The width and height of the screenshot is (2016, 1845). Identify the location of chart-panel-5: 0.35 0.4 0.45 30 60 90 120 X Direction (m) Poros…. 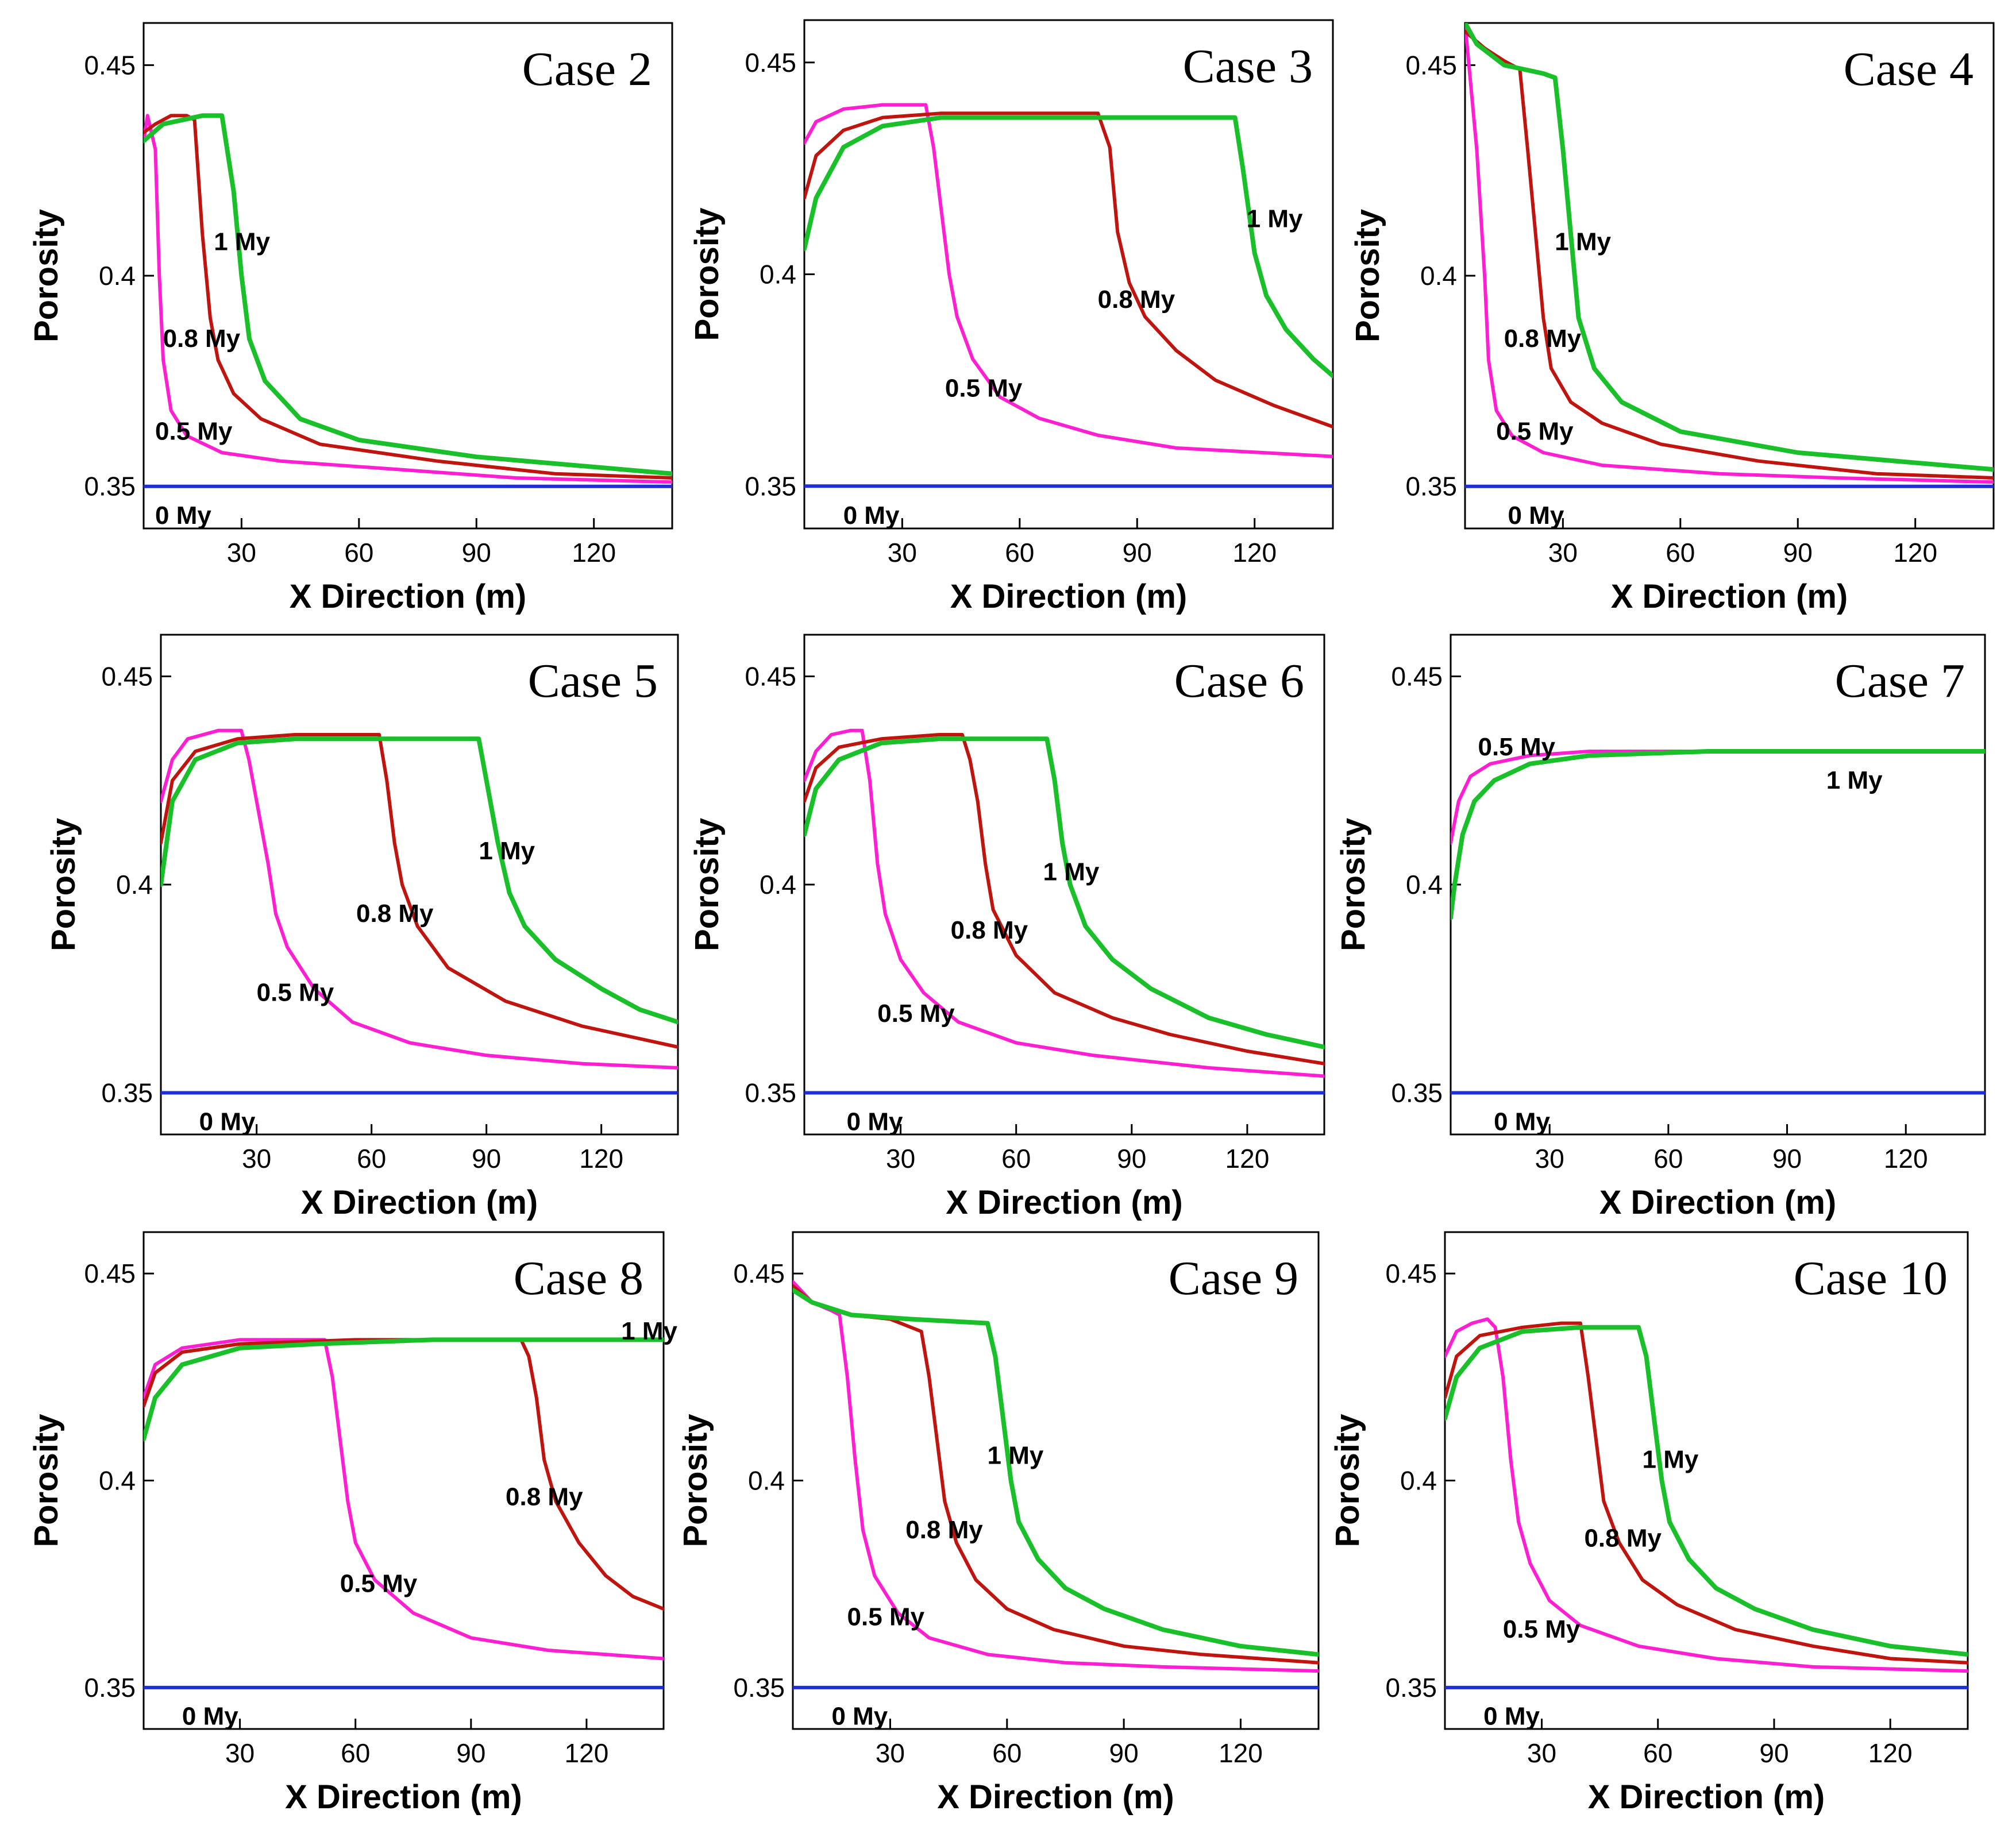
(1006, 927).